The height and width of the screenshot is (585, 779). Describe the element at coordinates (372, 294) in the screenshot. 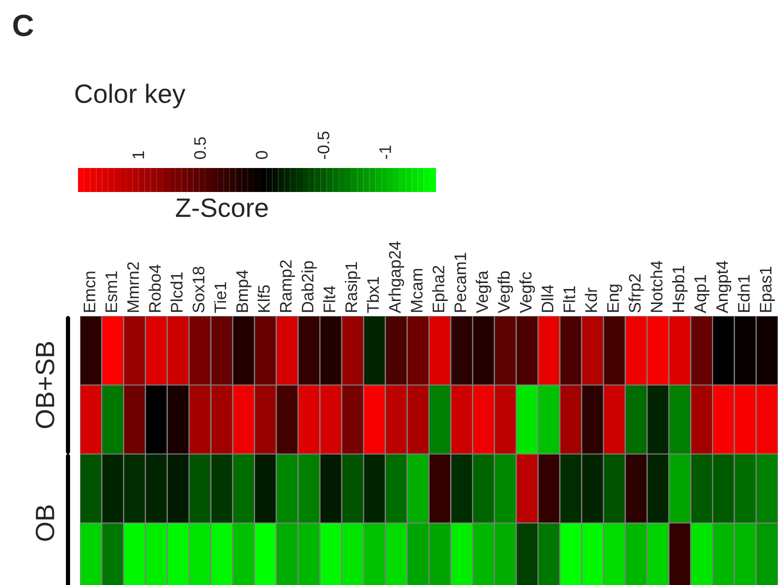

I see `x-tick-label: Tbx1` at that location.